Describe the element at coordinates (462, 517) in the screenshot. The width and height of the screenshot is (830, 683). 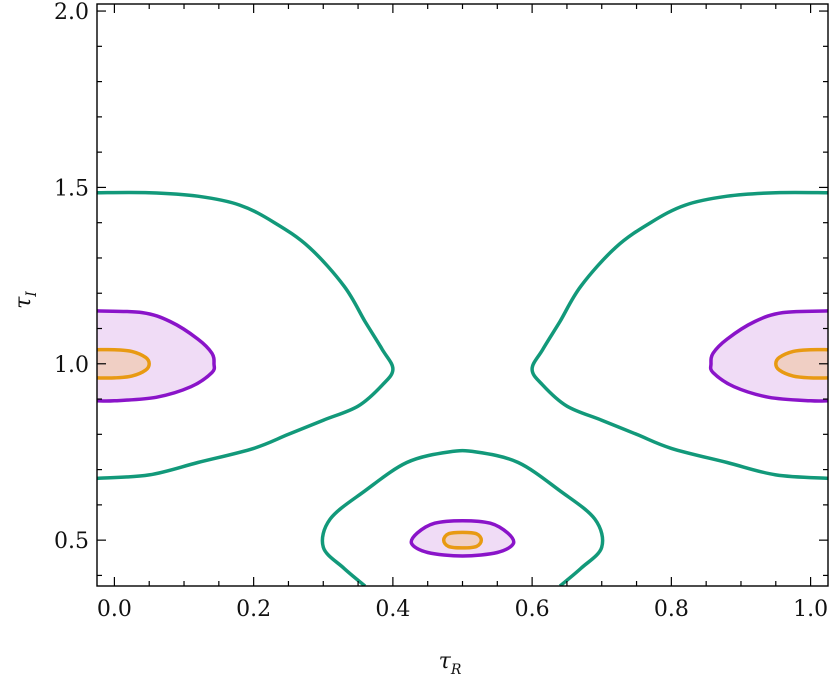
I see `contour-line-outer` at that location.